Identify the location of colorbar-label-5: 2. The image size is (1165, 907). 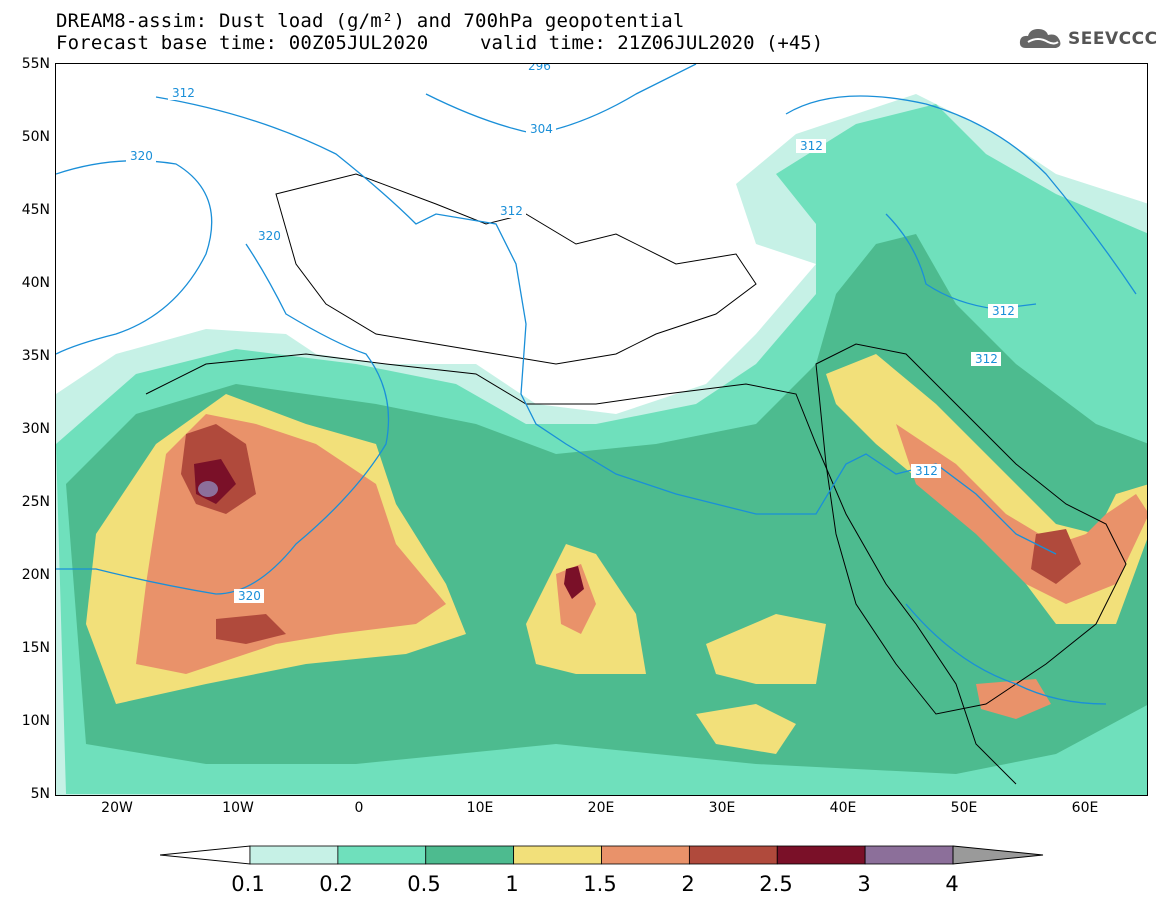
(688, 884).